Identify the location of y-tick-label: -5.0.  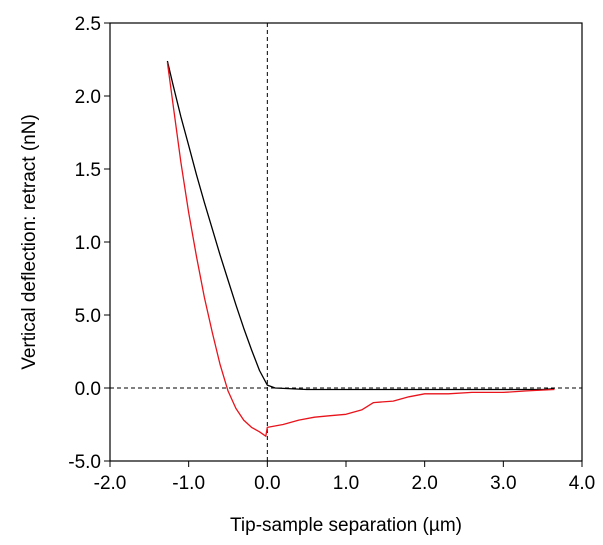
(84, 462).